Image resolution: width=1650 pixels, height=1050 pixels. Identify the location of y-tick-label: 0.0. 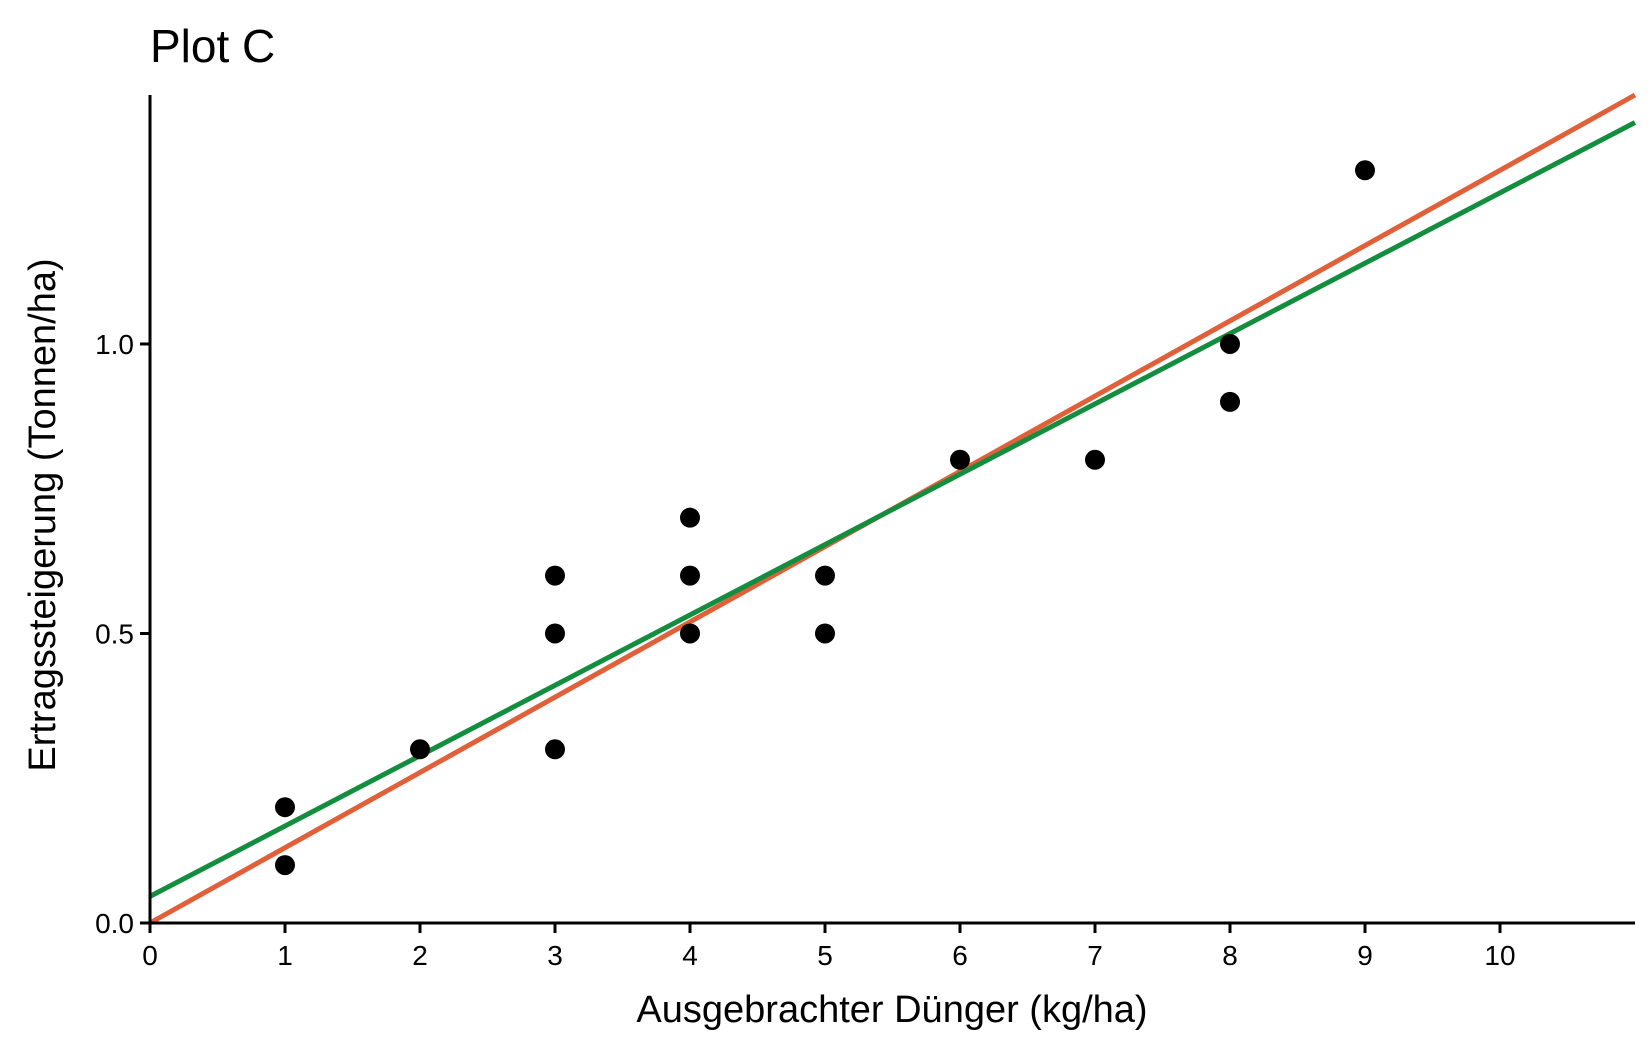
(114, 923).